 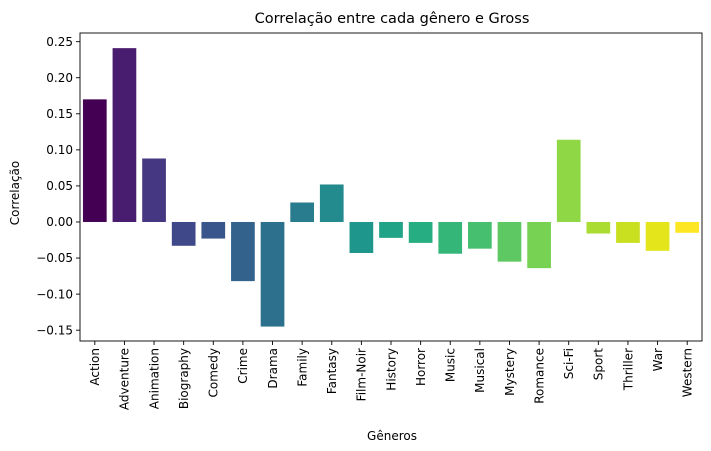 What do you see at coordinates (450, 237) in the screenshot?
I see `bar-music` at bounding box center [450, 237].